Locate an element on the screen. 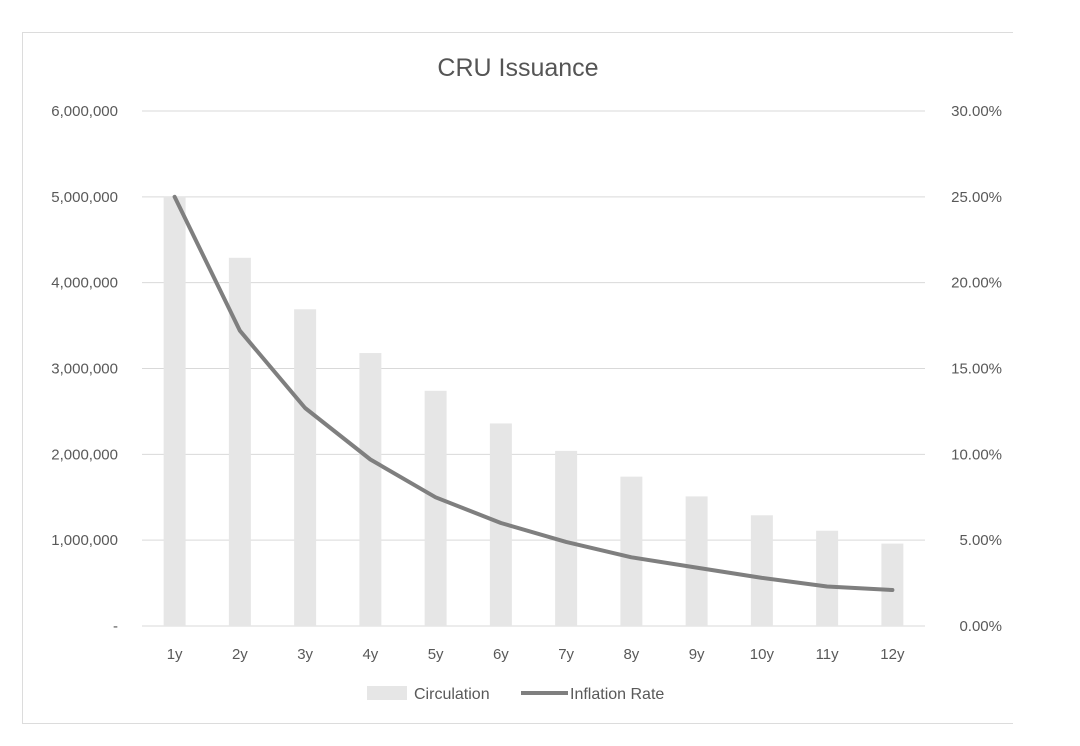 The width and height of the screenshot is (1080, 746). legend-label-inflation-rate: Inflation Rate is located at coordinates (617, 694).